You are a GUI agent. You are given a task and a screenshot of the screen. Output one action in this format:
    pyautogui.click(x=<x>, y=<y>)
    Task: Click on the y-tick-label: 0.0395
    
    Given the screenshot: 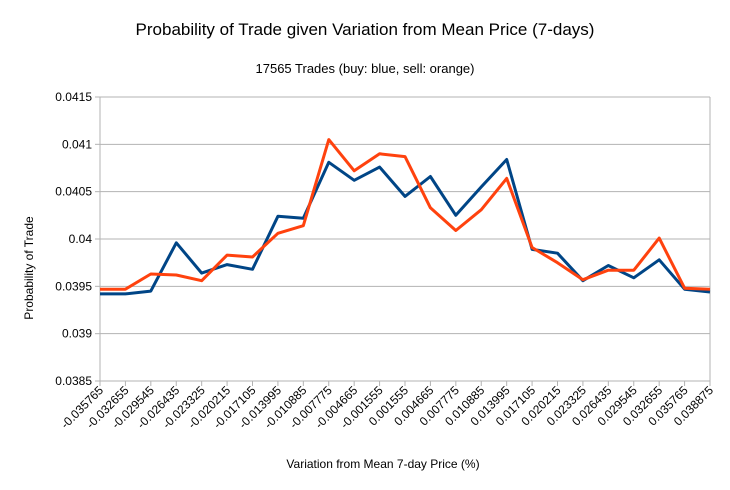 What is the action you would take?
    pyautogui.click(x=73, y=286)
    